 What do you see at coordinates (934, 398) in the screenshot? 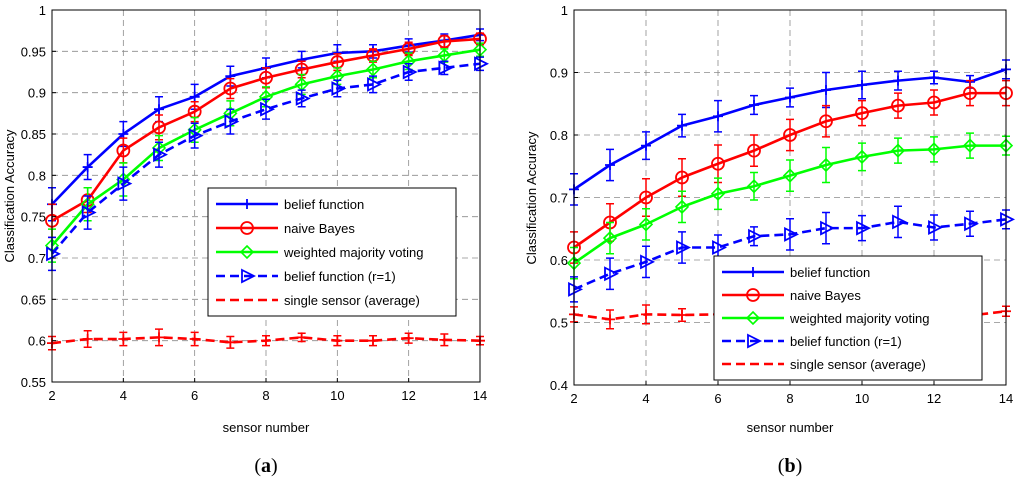
I see `x-tick-label-b: 12` at bounding box center [934, 398].